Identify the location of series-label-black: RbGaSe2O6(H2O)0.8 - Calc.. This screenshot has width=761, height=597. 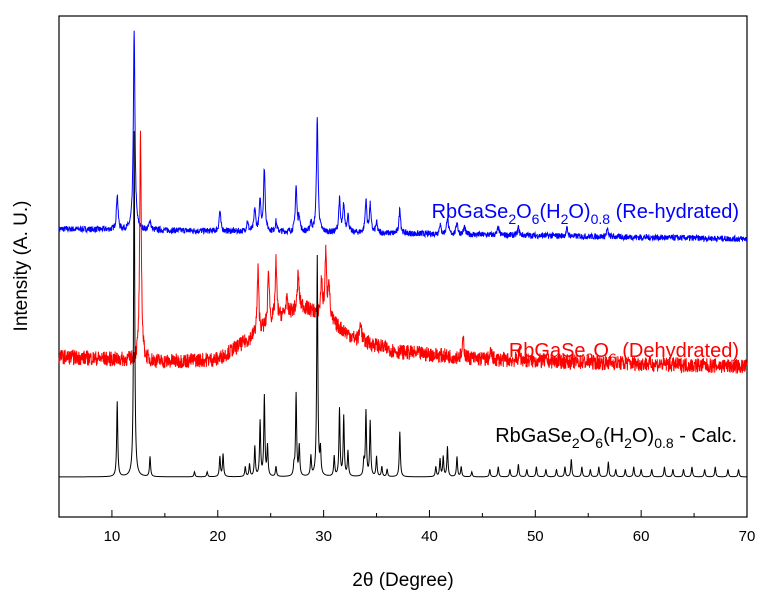
(616, 438).